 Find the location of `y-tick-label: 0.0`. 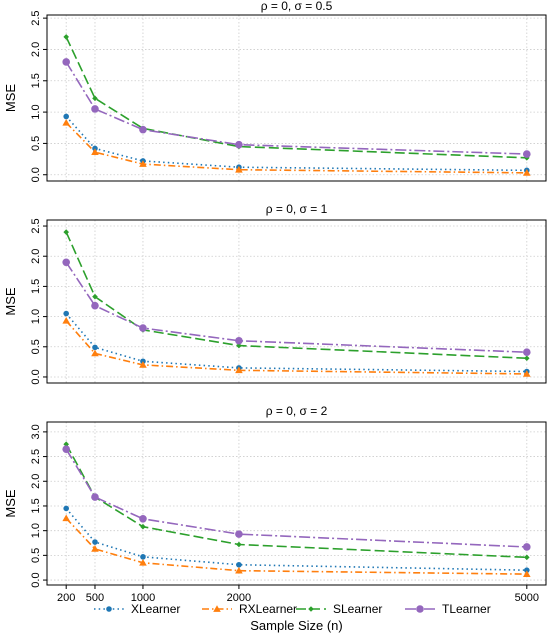

y-tick-label: 0.0 is located at coordinates (36, 579).